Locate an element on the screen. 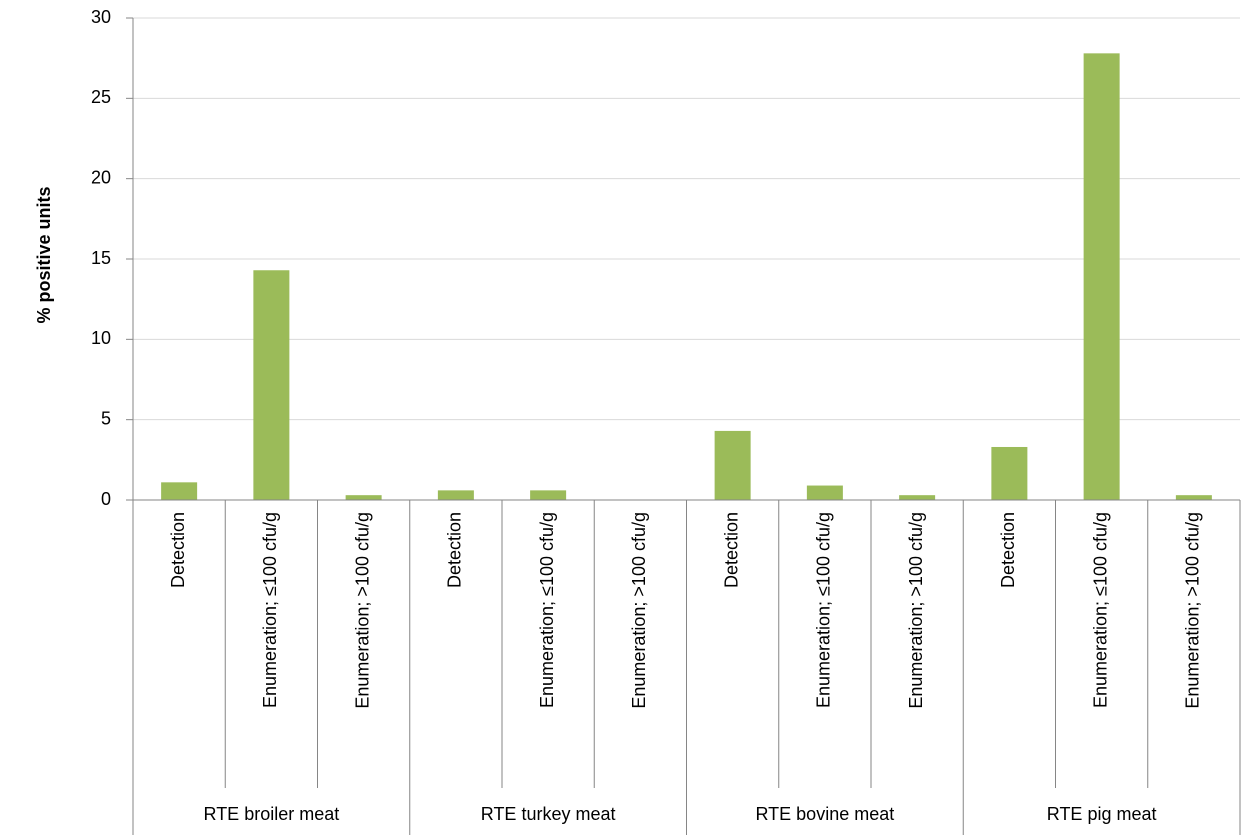  y-tick-label: 10 is located at coordinates (101, 338).